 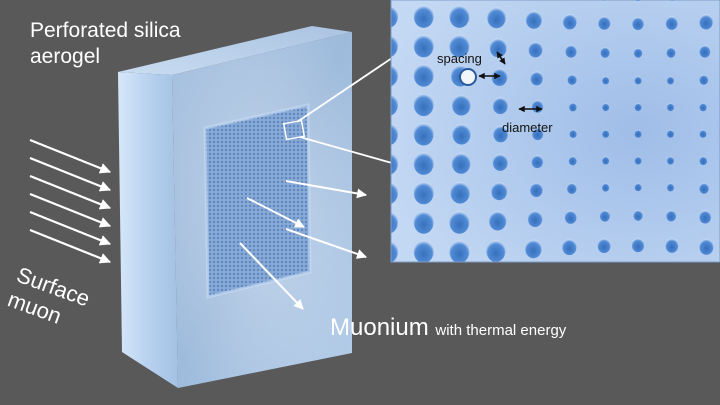 I want to click on highlighted-hole, so click(x=468, y=77).